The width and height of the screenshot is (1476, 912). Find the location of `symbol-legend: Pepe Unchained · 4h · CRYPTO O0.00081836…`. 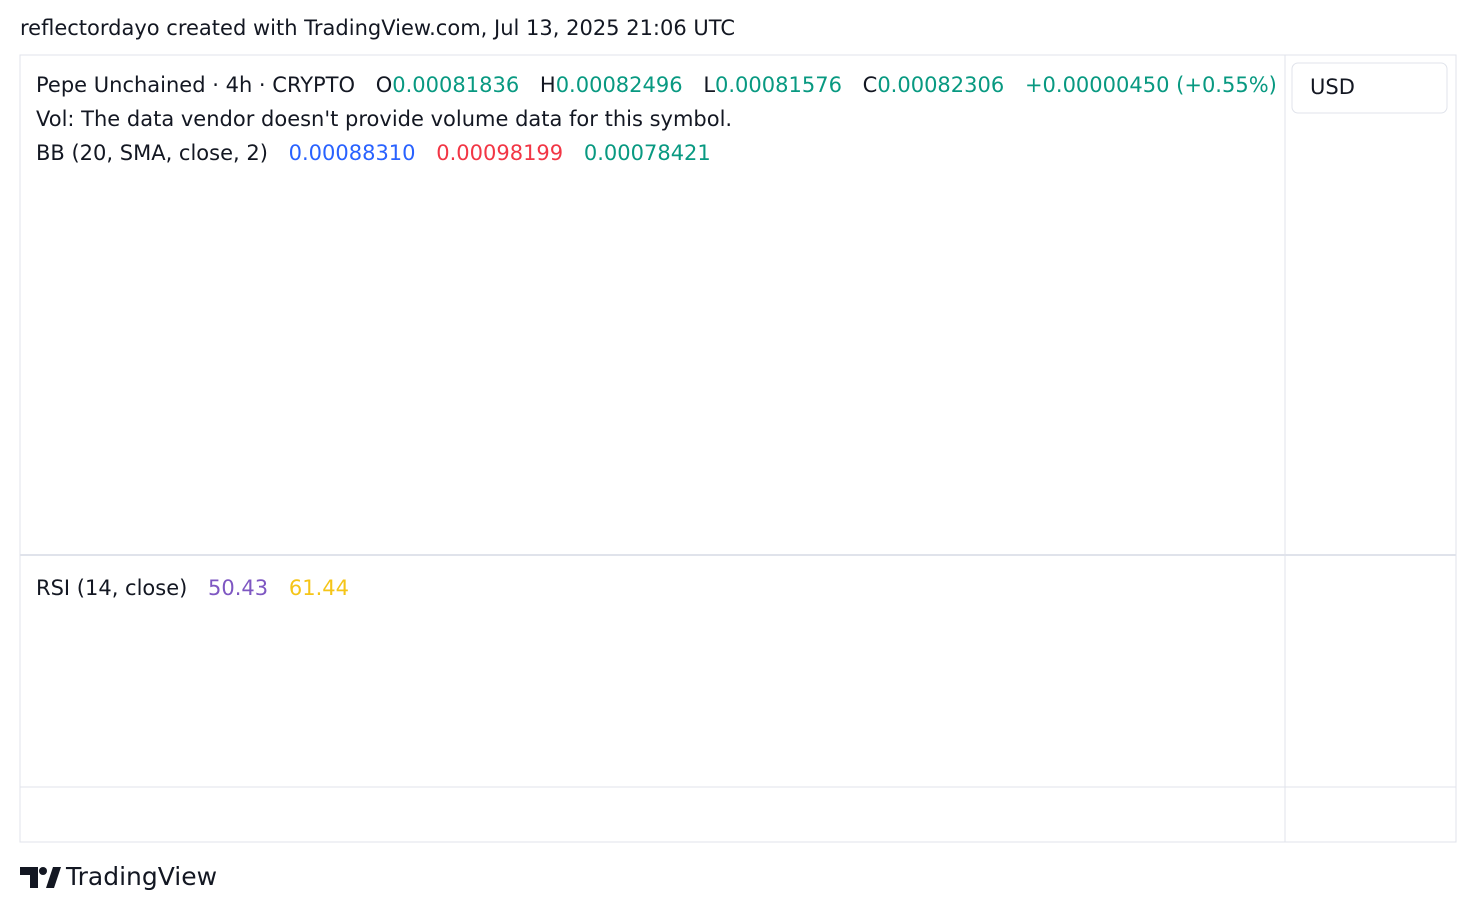

symbol-legend: Pepe Unchained · 4h · CRYPTO O0.00081836… is located at coordinates (656, 85).